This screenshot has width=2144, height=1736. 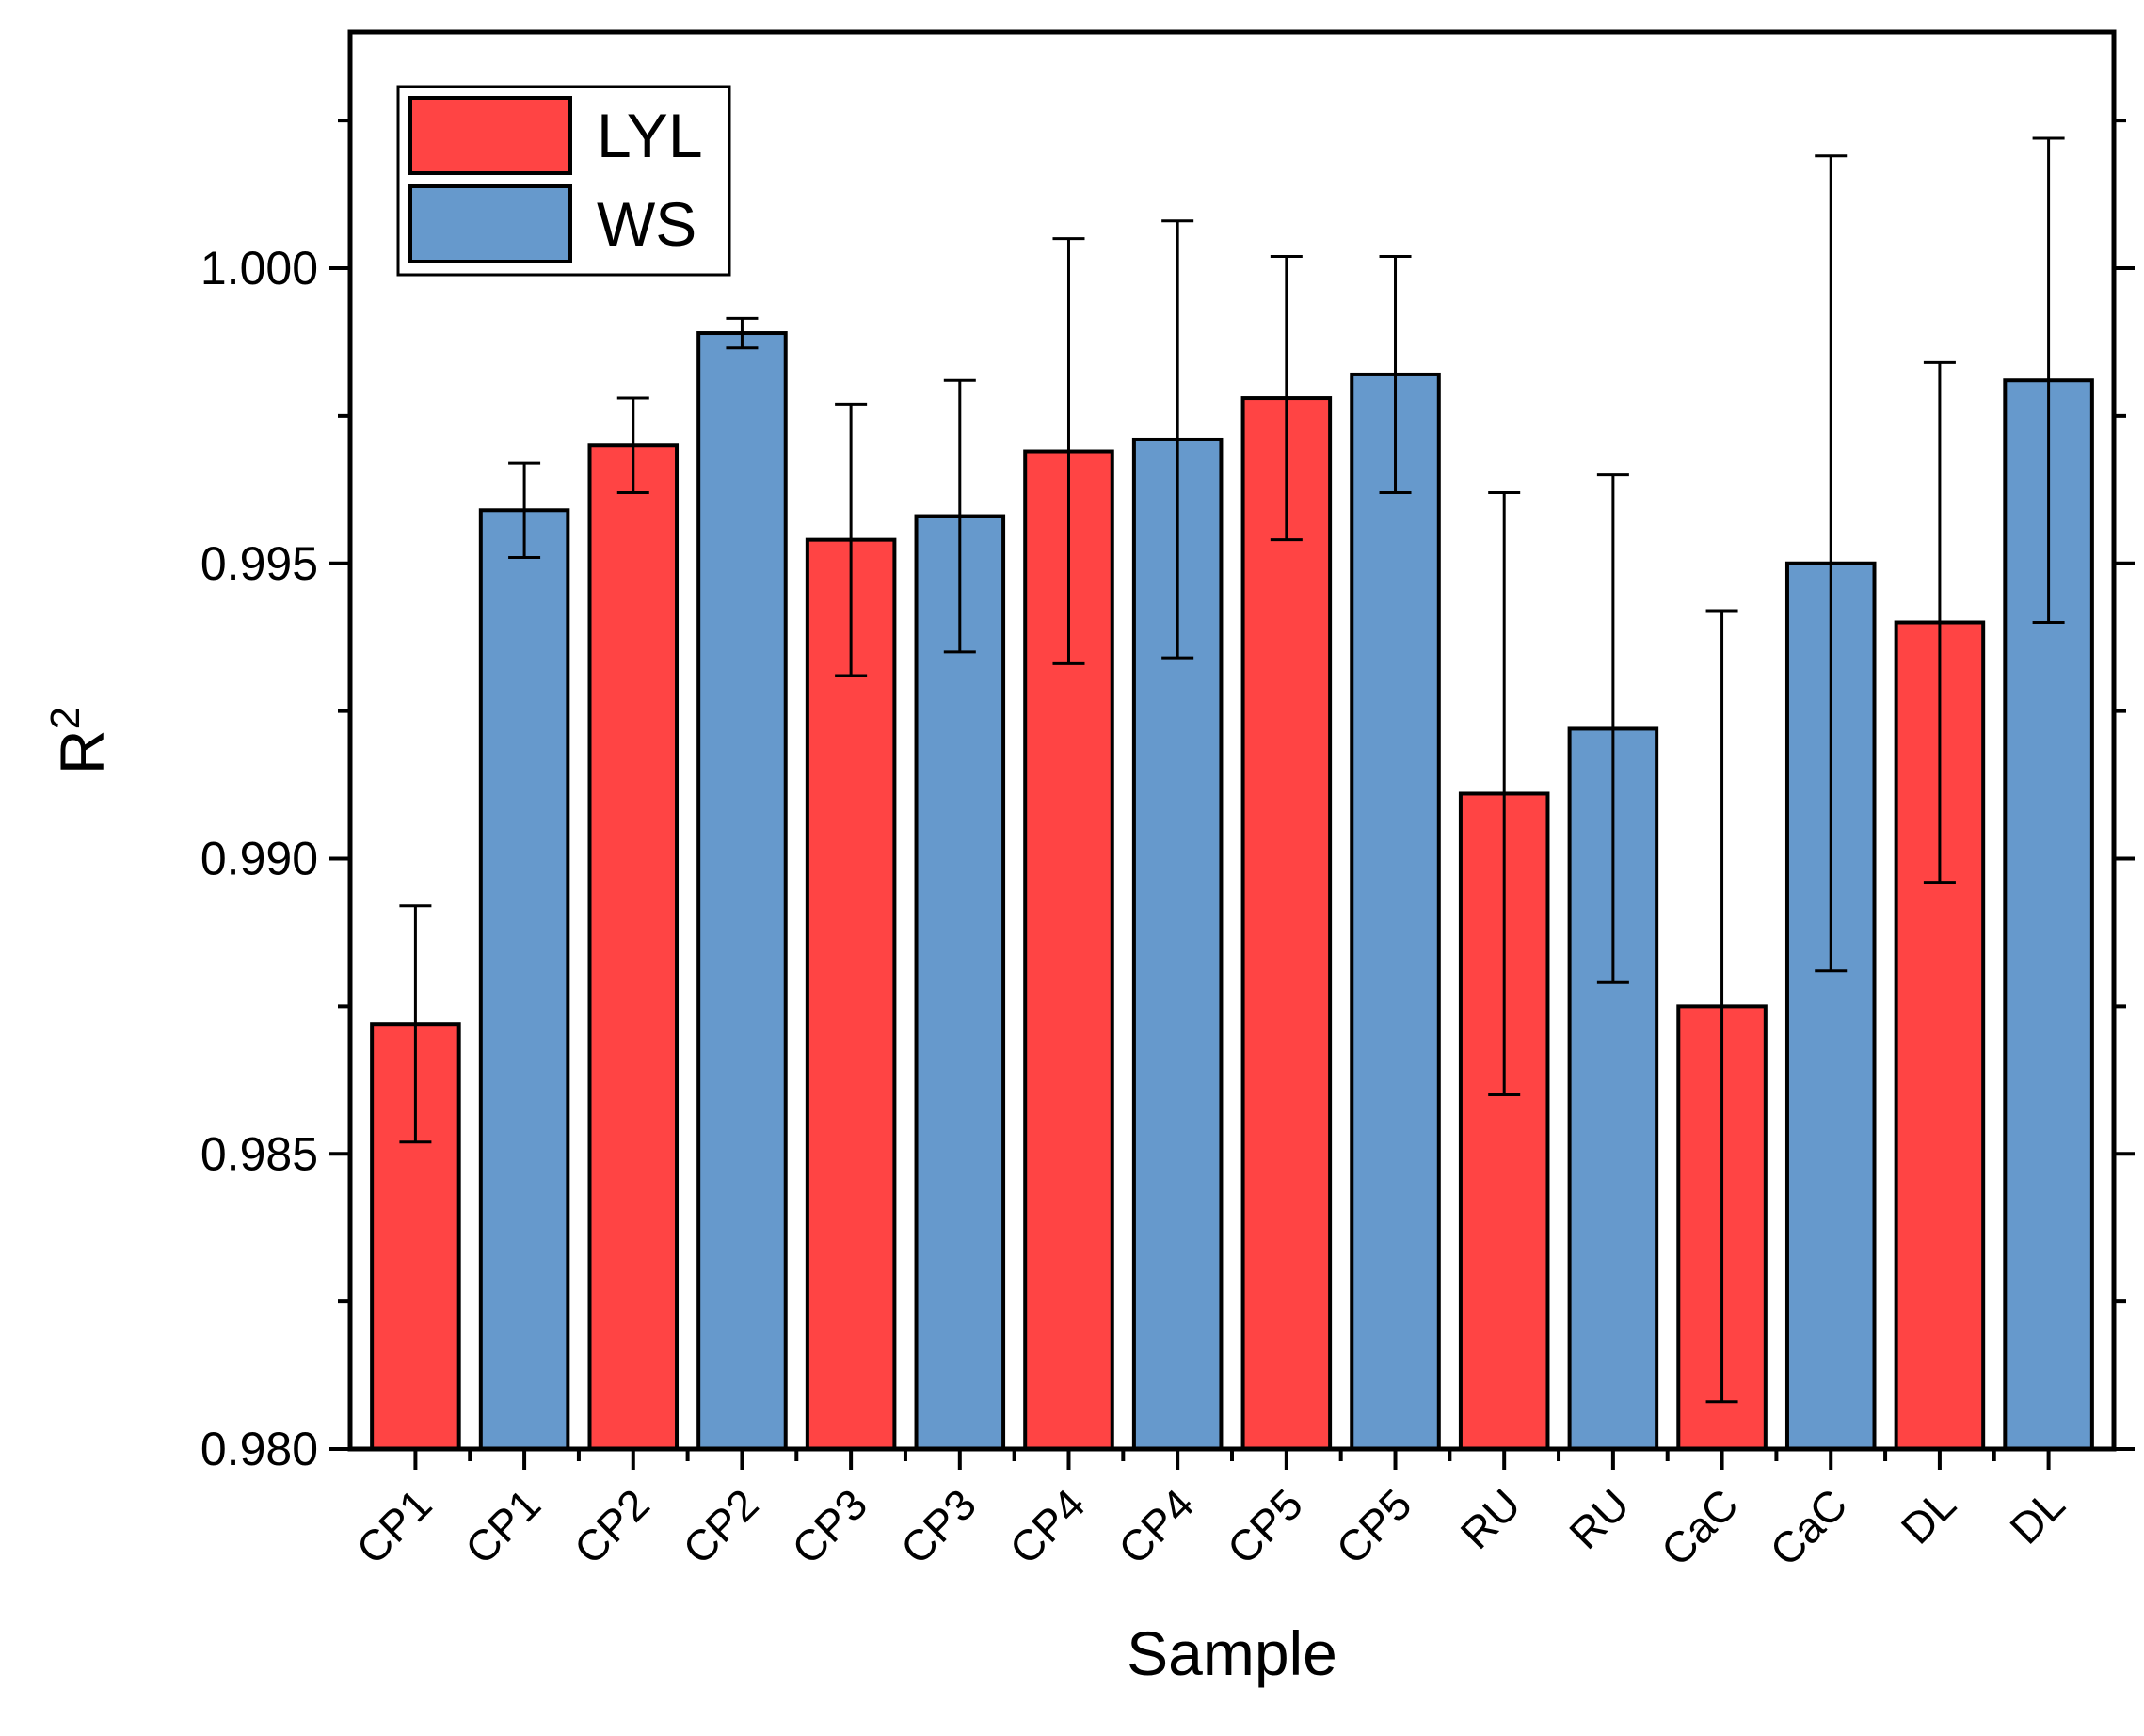 What do you see at coordinates (960, 982) in the screenshot?
I see `bar-ws-cp3` at bounding box center [960, 982].